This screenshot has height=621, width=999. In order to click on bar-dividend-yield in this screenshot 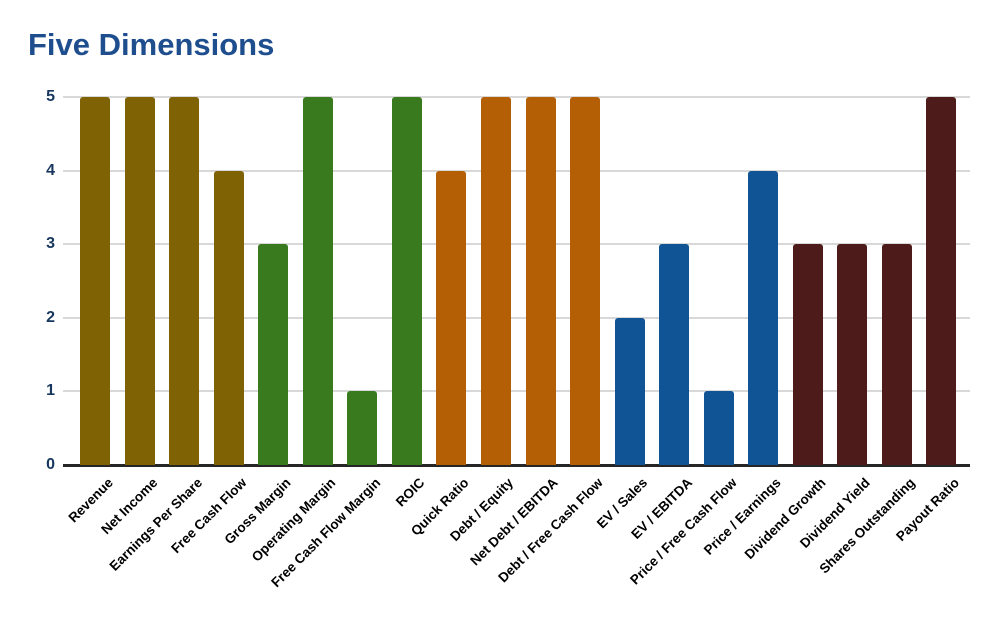, I will do `click(852, 354)`.